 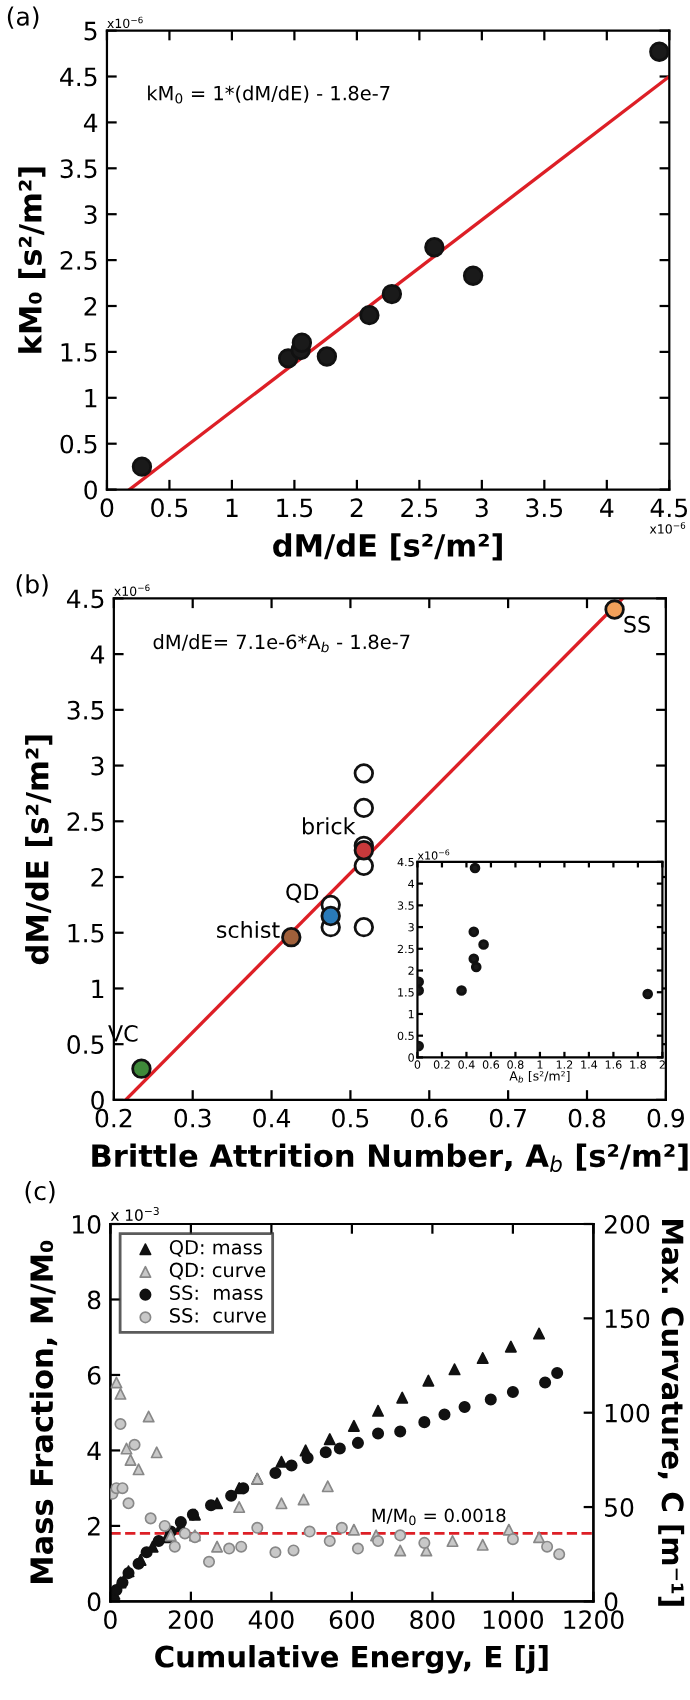 I want to click on y-tick-label: 10, so click(x=87, y=1224).